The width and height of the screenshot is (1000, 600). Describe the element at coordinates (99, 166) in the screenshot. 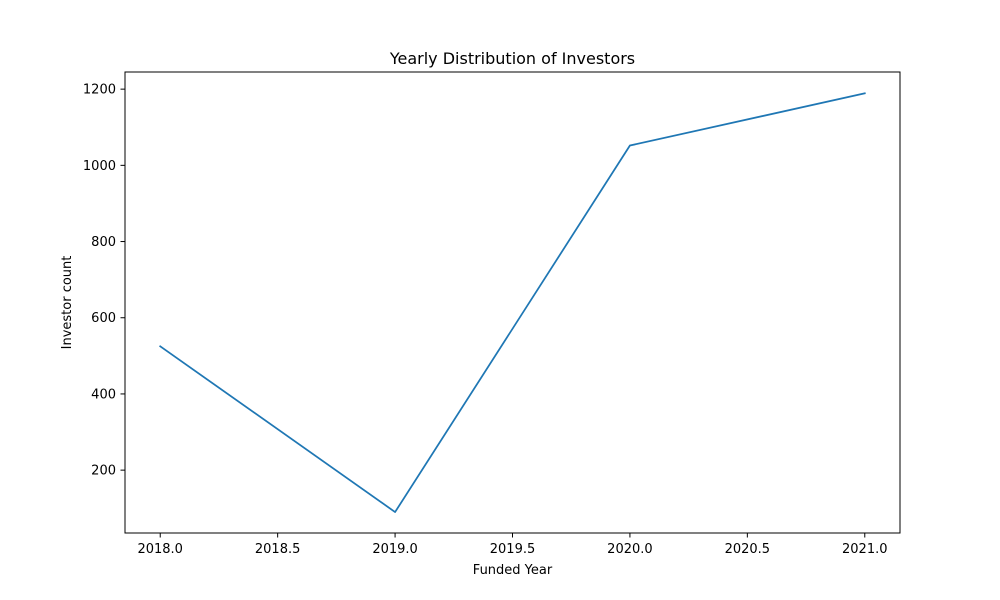

I see `y-tick-label: 1000` at that location.